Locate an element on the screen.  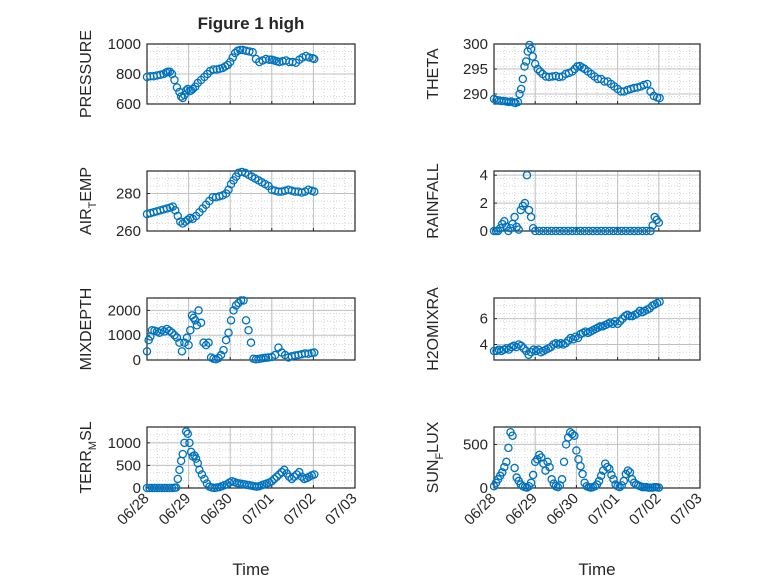
y-tick-label: 500 is located at coordinates (128, 465).